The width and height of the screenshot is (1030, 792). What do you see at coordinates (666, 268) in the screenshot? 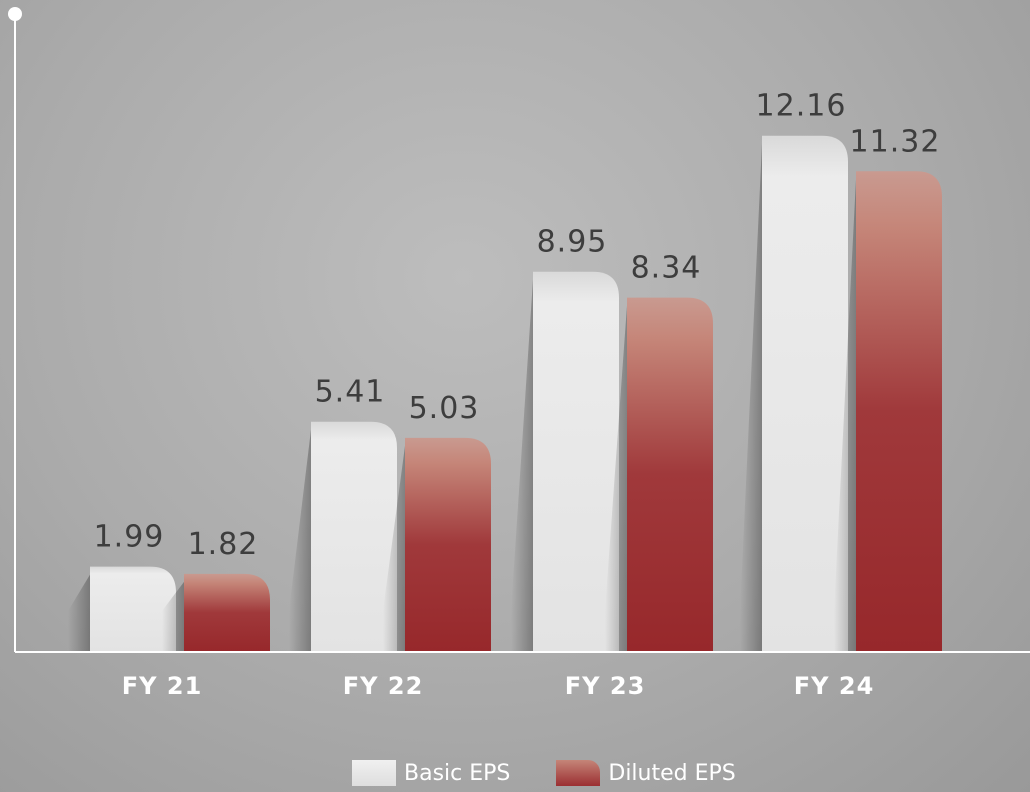
I see `value-label-diluted-2: 8.34` at bounding box center [666, 268].